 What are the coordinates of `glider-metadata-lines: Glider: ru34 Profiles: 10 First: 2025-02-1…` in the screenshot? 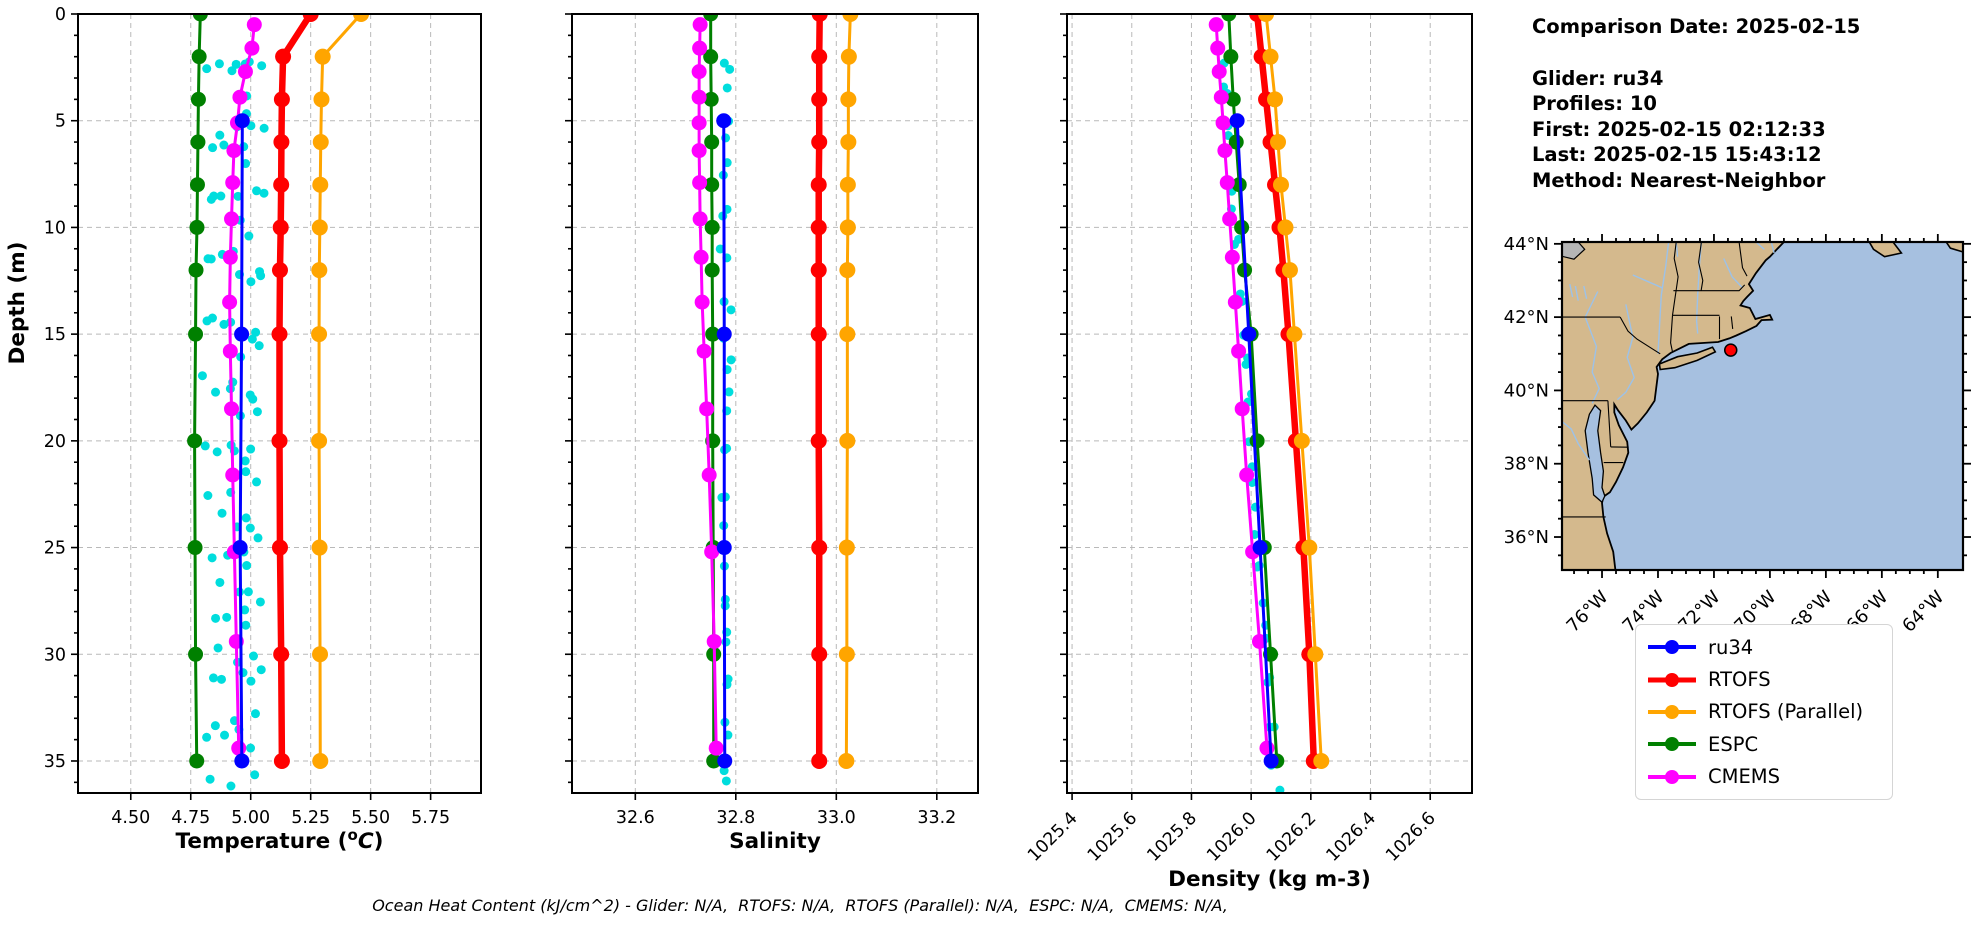 It's located at (1696, 130).